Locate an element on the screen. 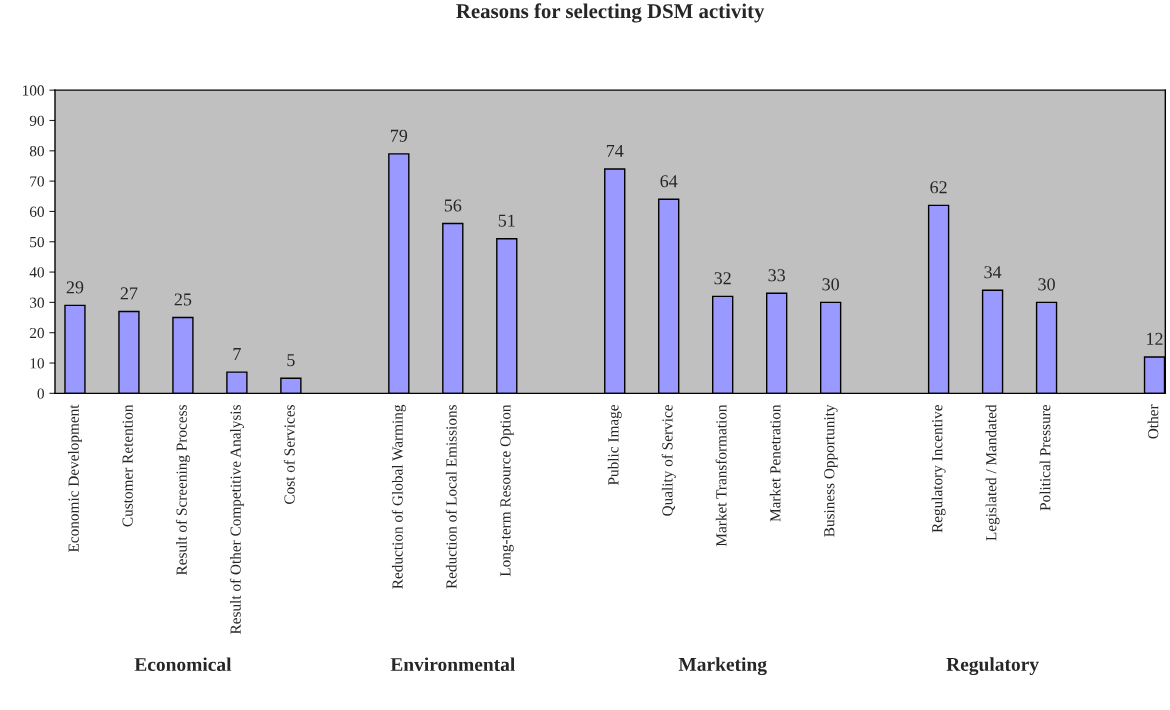  x-tick-label: Political Pressure is located at coordinates (1045, 457).